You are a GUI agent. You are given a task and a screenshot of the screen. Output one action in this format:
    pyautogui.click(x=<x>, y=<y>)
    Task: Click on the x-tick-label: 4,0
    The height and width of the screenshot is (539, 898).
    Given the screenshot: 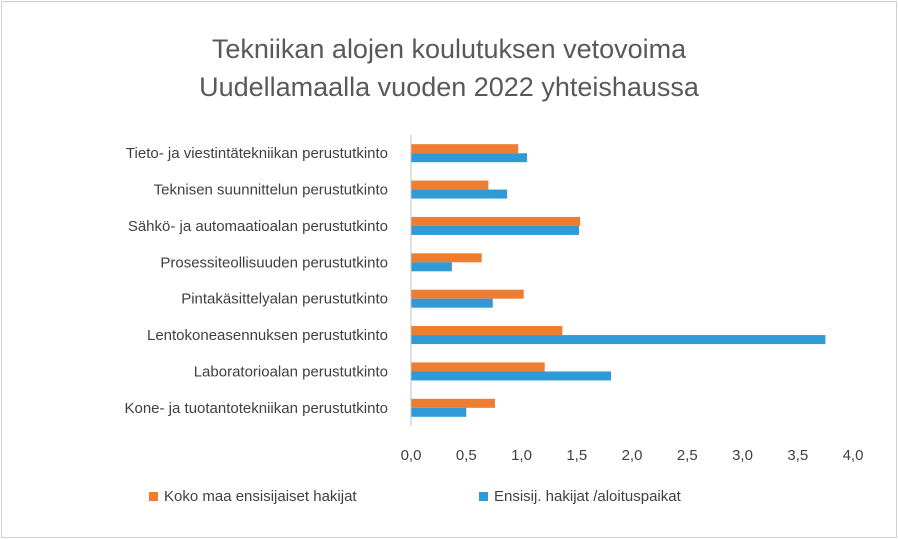 What is the action you would take?
    pyautogui.click(x=853, y=455)
    